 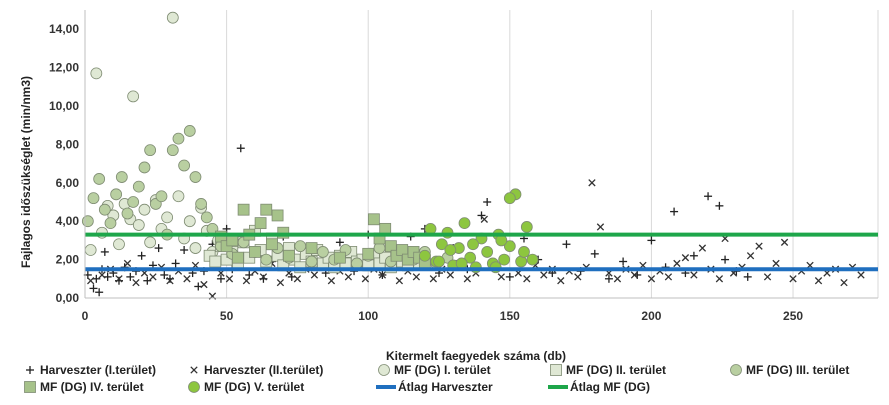 What do you see at coordinates (599, 386) in the screenshot?
I see `legend-item: Átlag MF (DG)` at bounding box center [599, 386].